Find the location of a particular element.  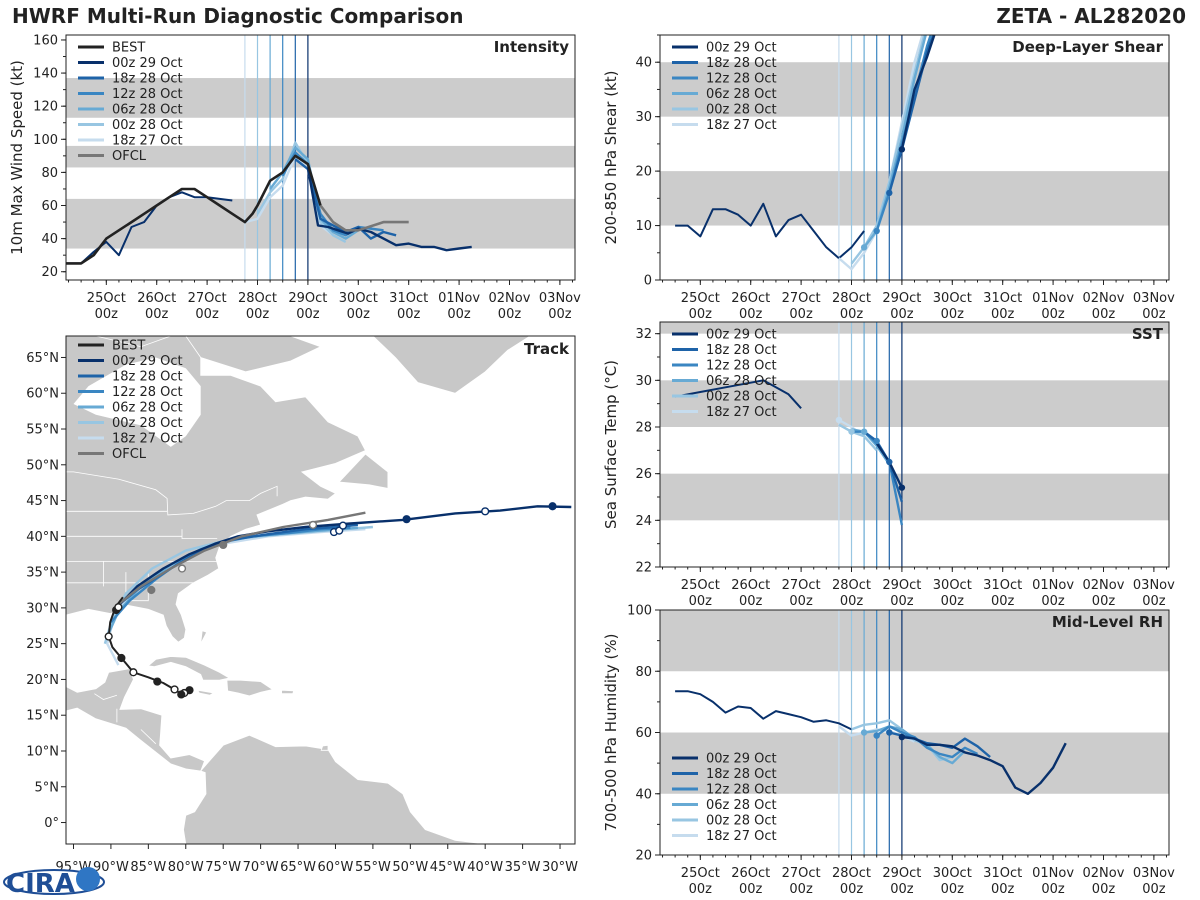

y-tick-label: 140 is located at coordinates (45, 74).